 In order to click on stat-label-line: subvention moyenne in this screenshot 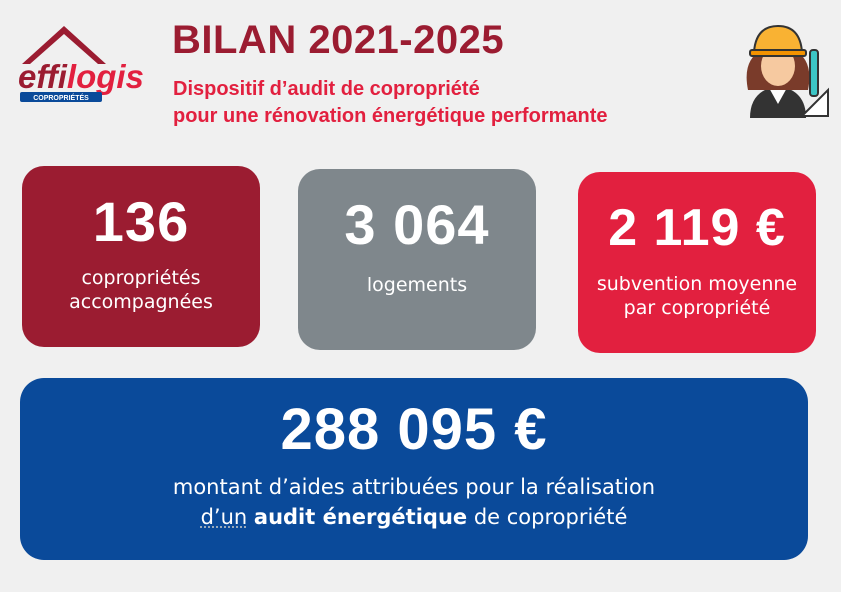, I will do `click(697, 284)`.